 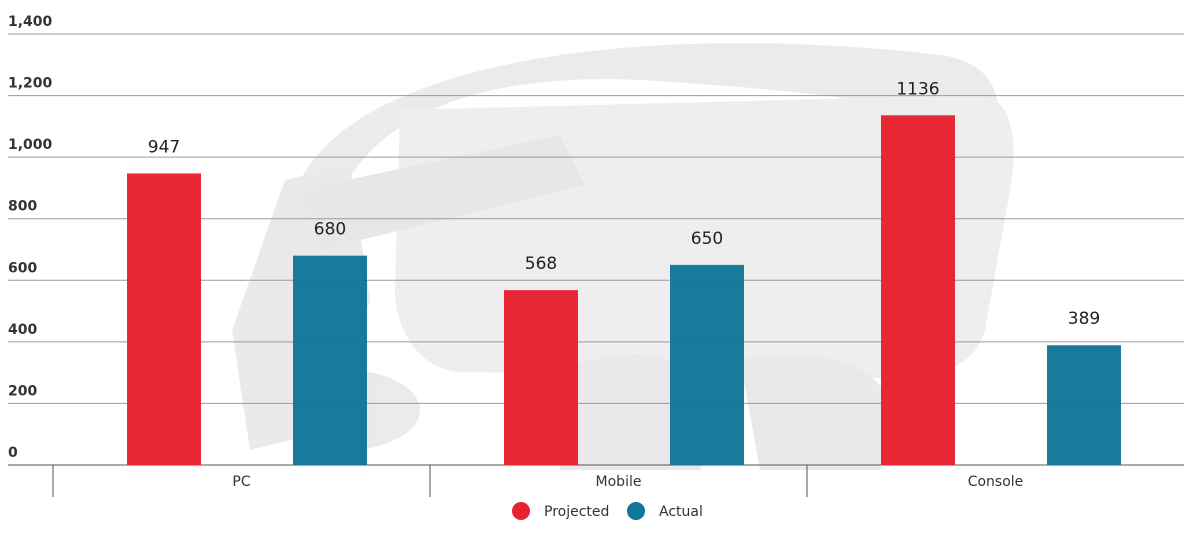 What do you see at coordinates (164, 147) in the screenshot?
I see `data-label: 947` at bounding box center [164, 147].